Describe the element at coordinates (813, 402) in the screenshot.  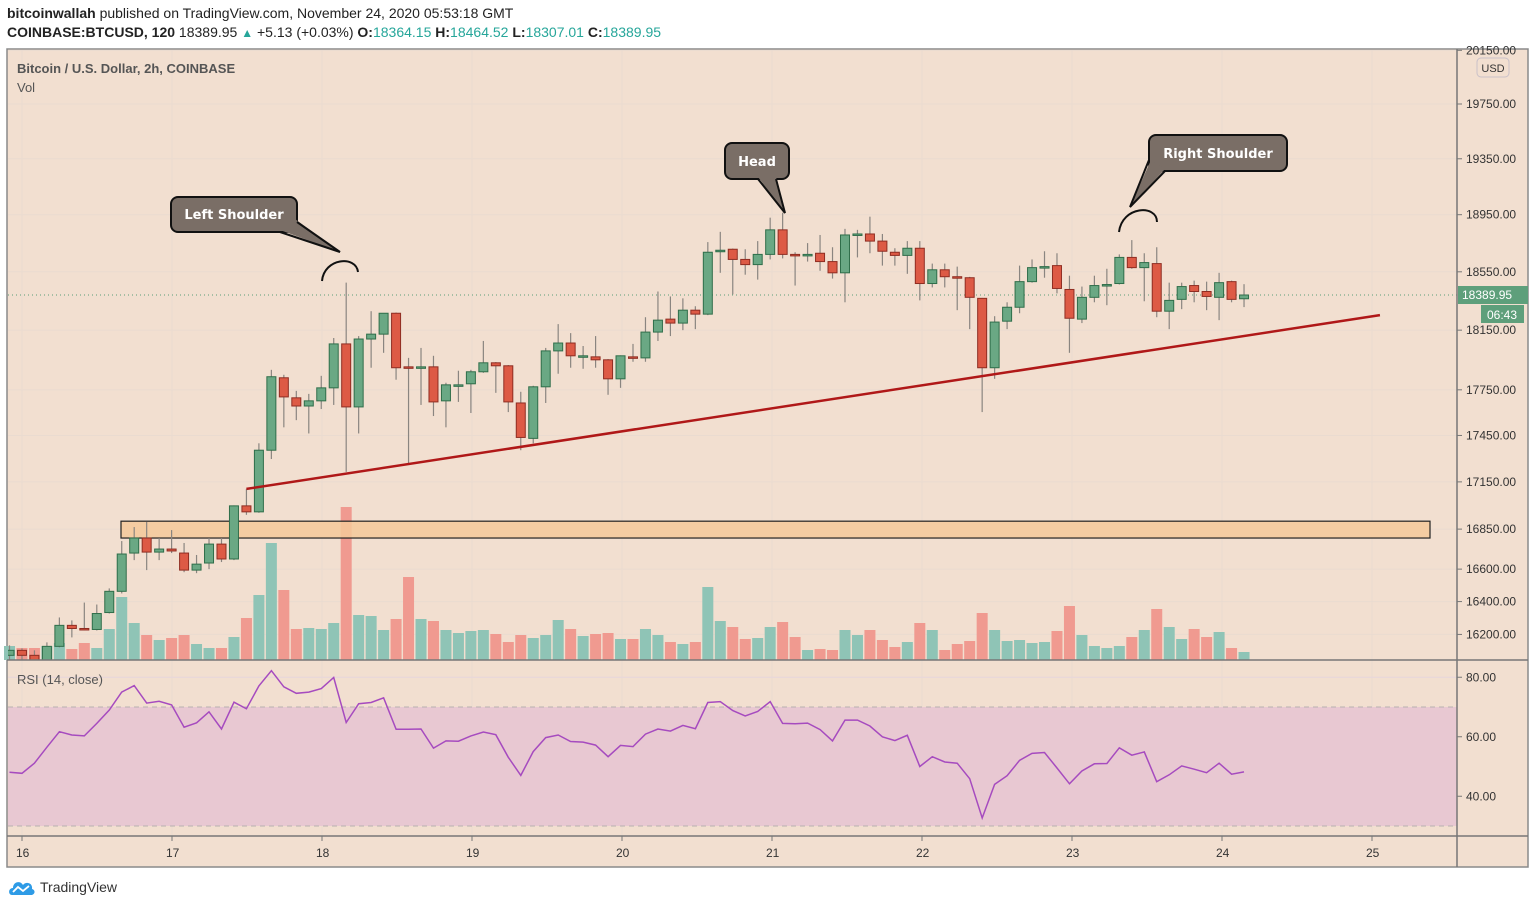
I see `trendline` at that location.